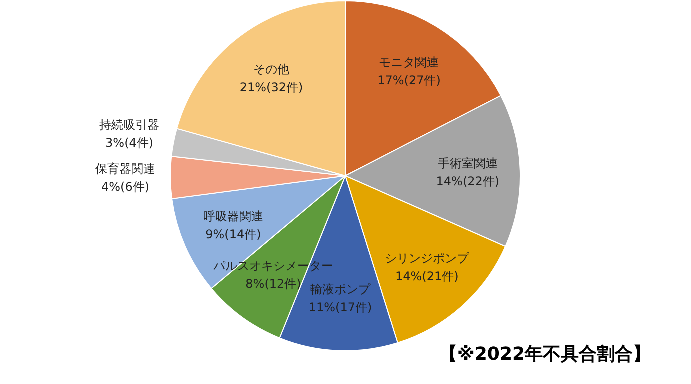  I want to click on data-label: 21%(32件), so click(272, 87).